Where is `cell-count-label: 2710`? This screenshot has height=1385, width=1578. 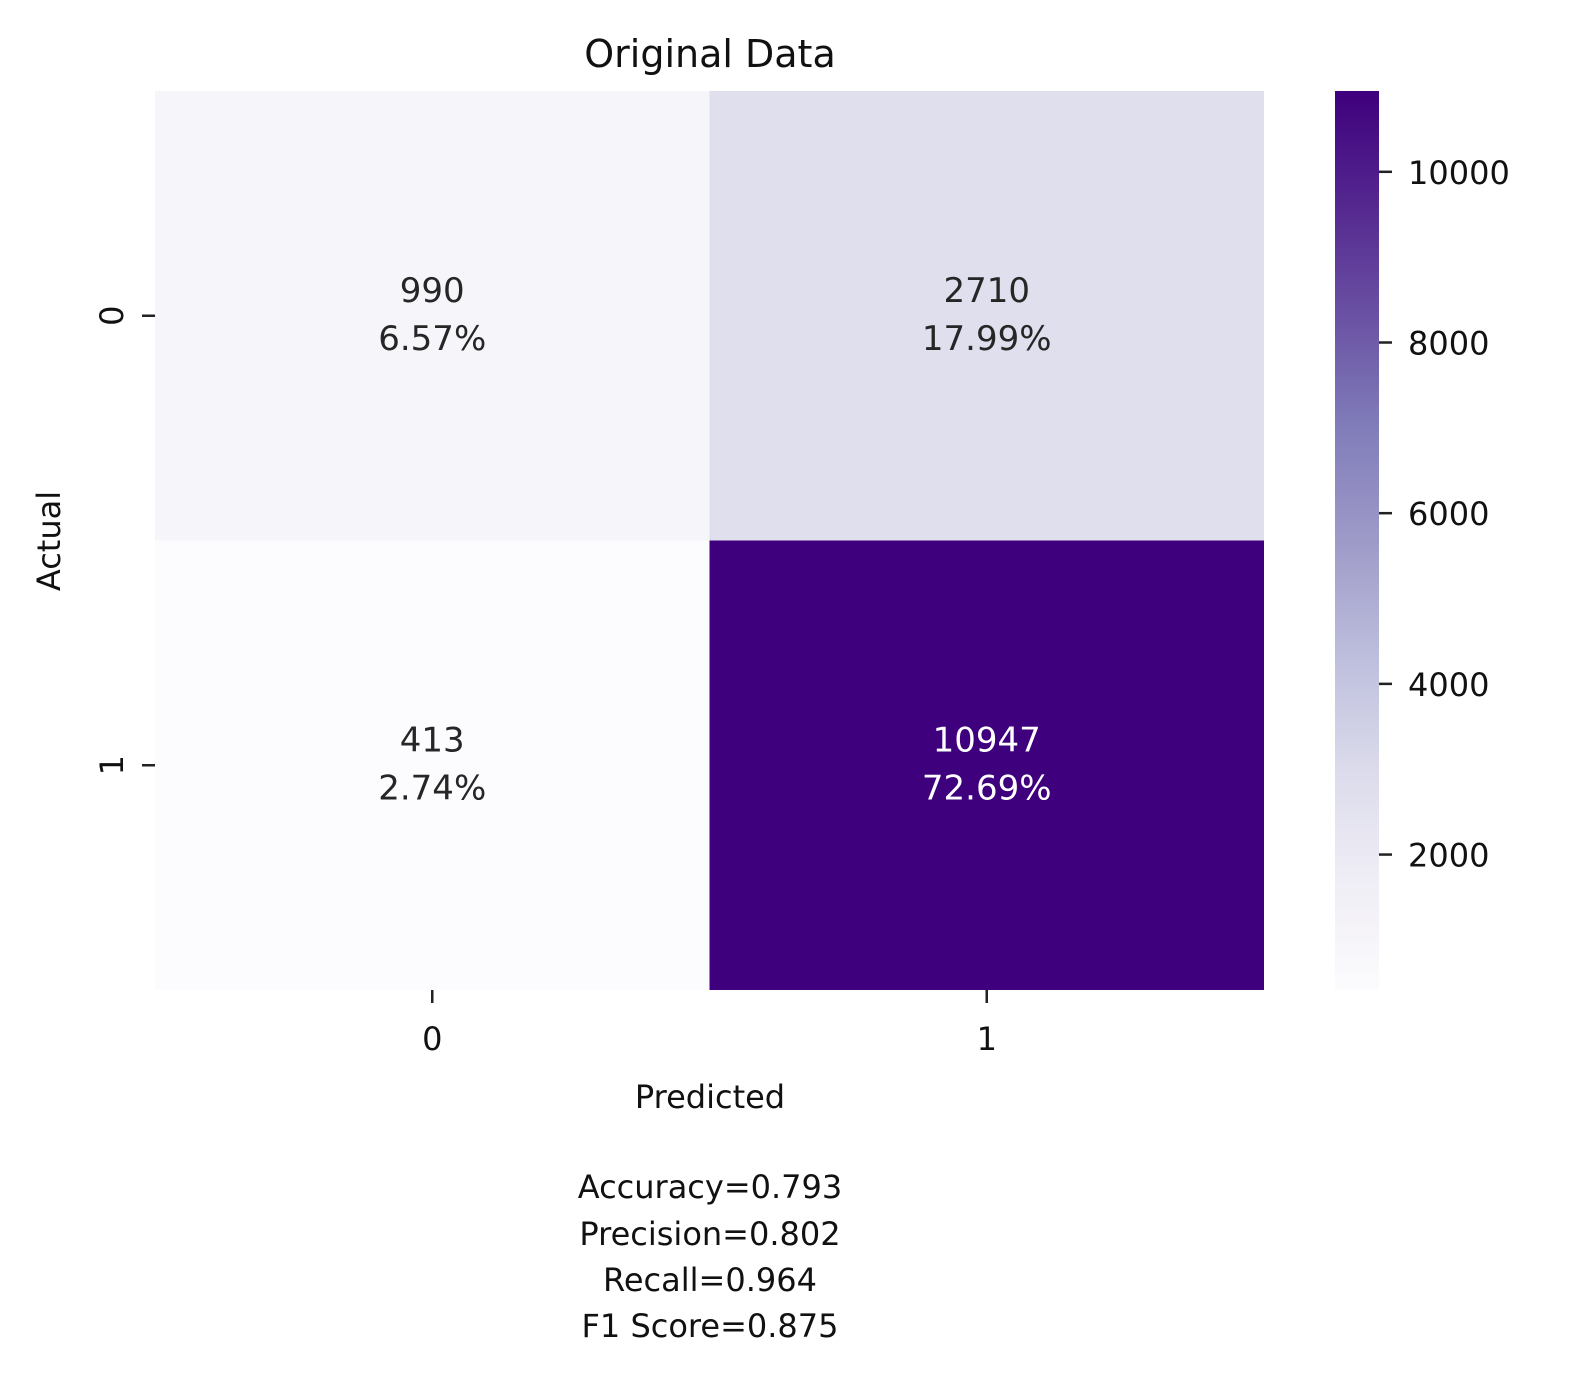 cell-count-label: 2710 is located at coordinates (986, 291).